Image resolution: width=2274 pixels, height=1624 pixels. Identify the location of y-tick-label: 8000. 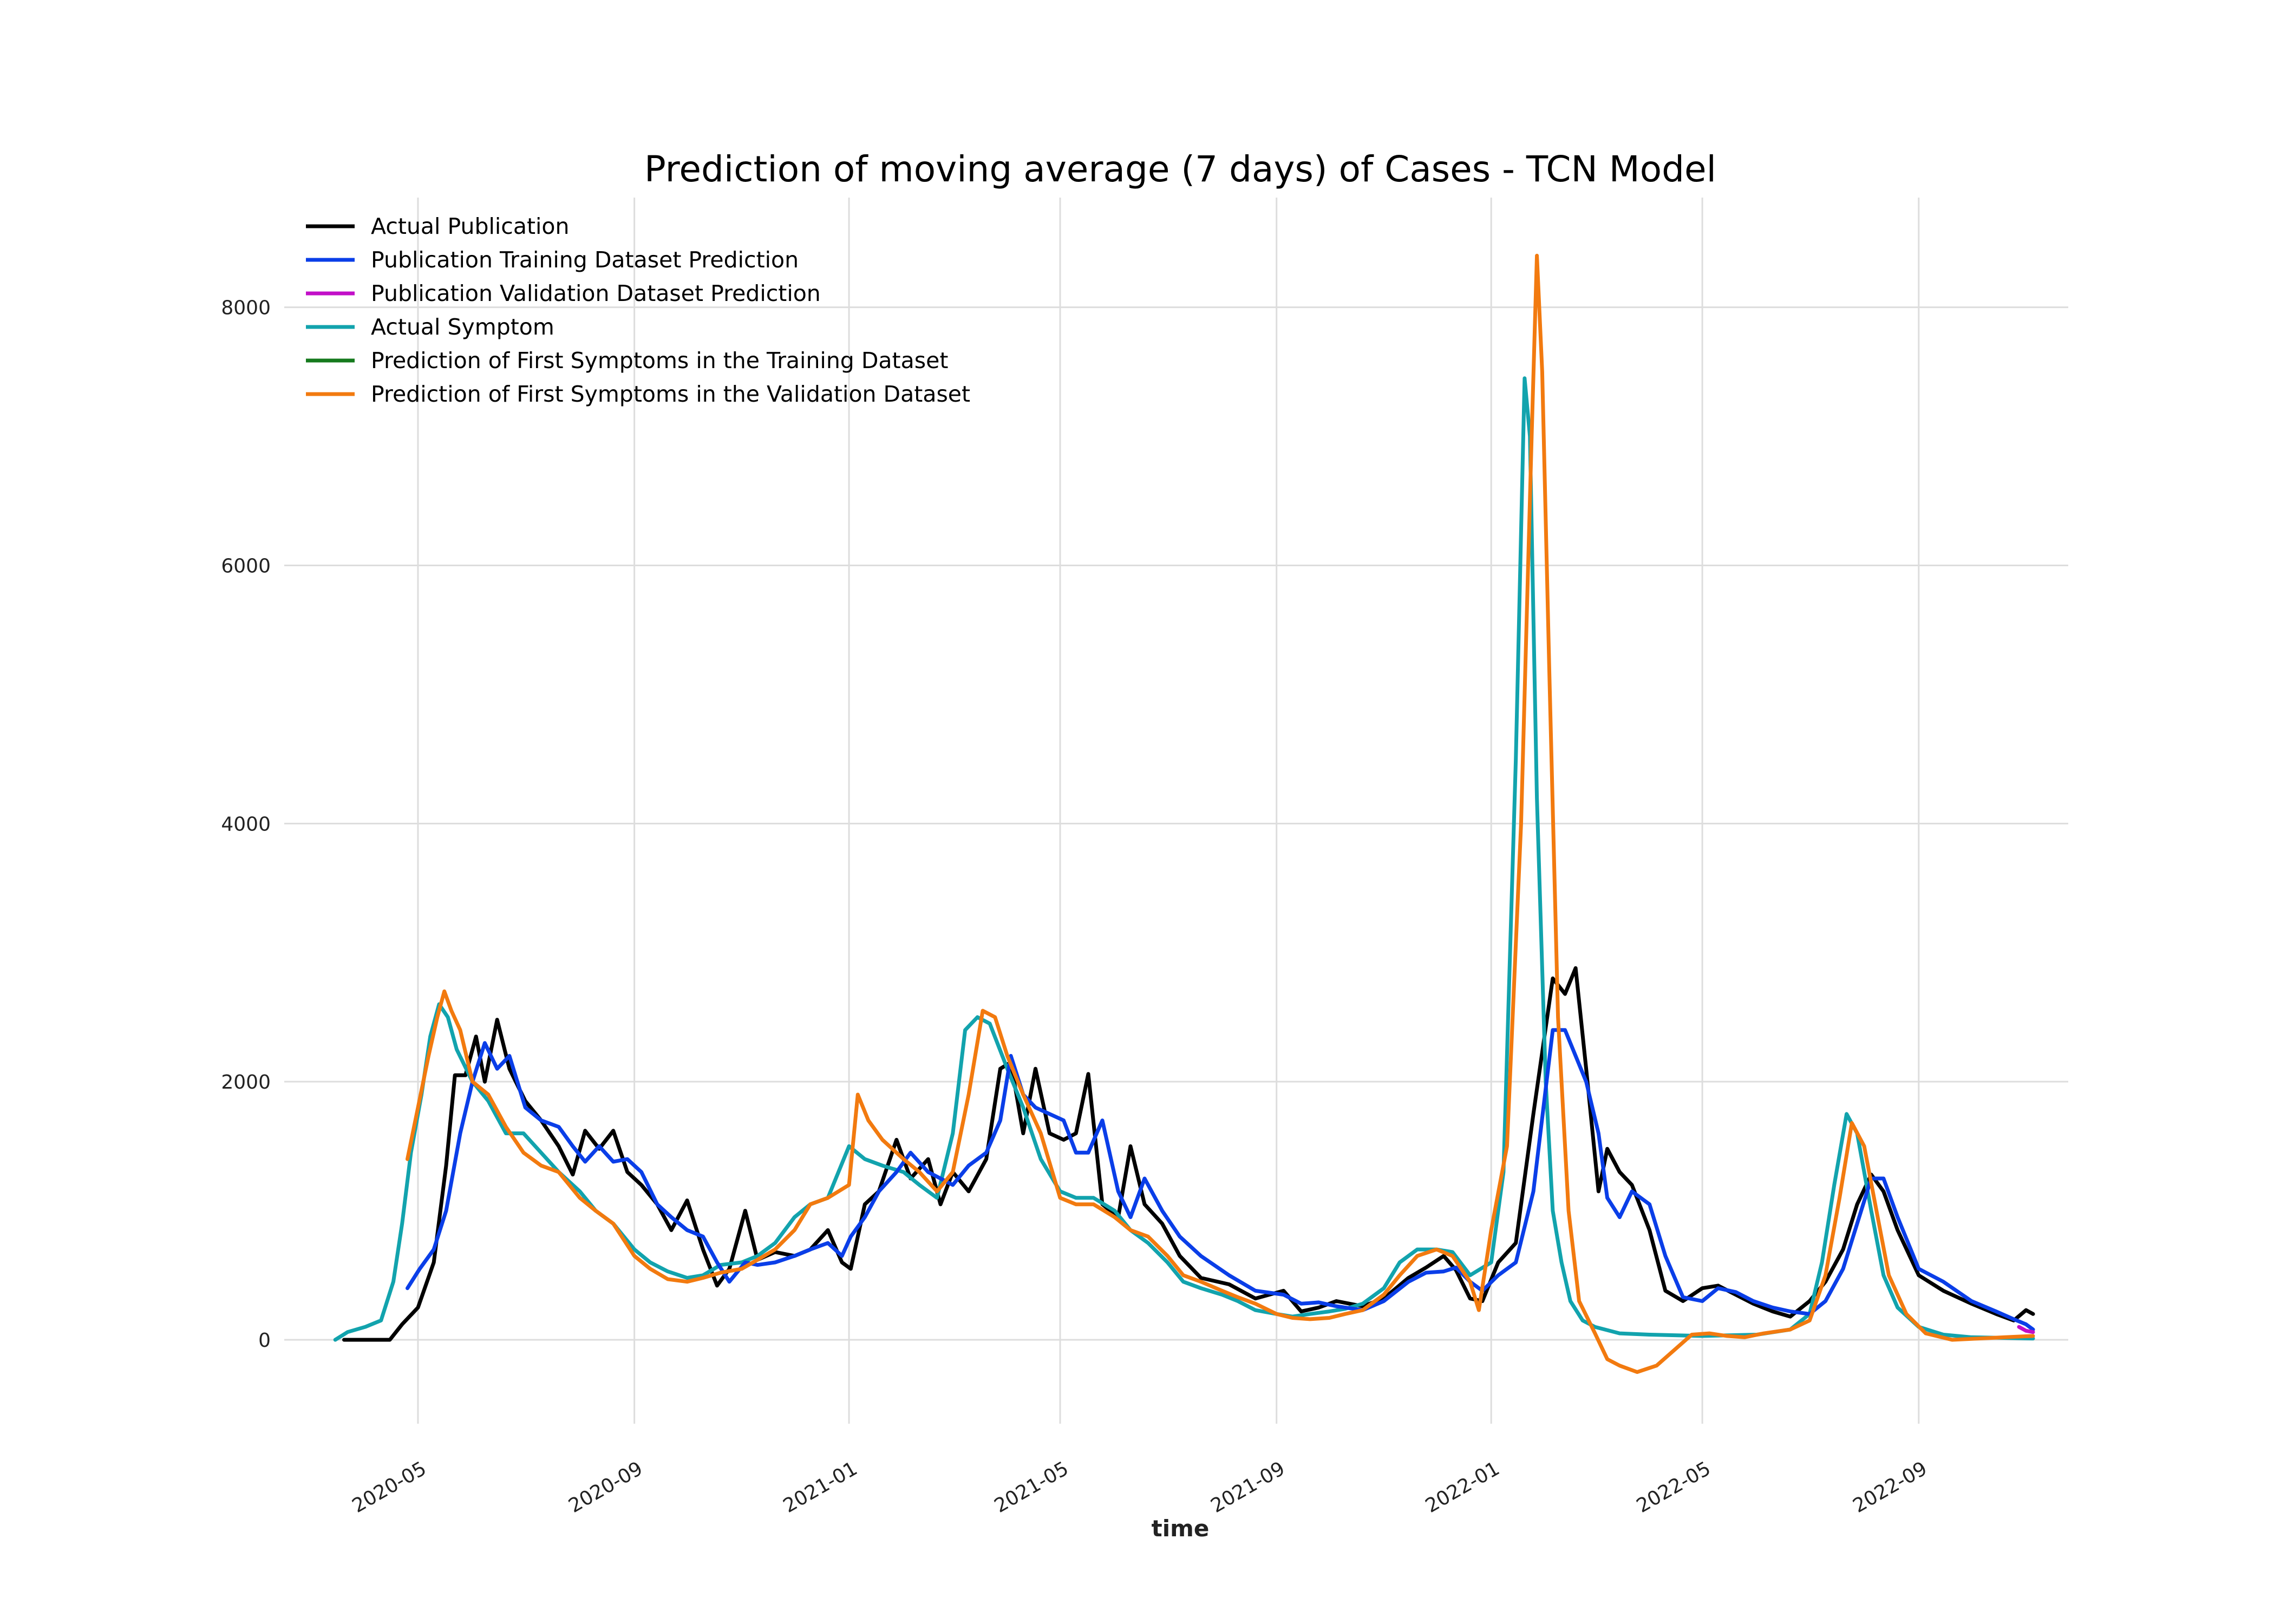
(246, 308).